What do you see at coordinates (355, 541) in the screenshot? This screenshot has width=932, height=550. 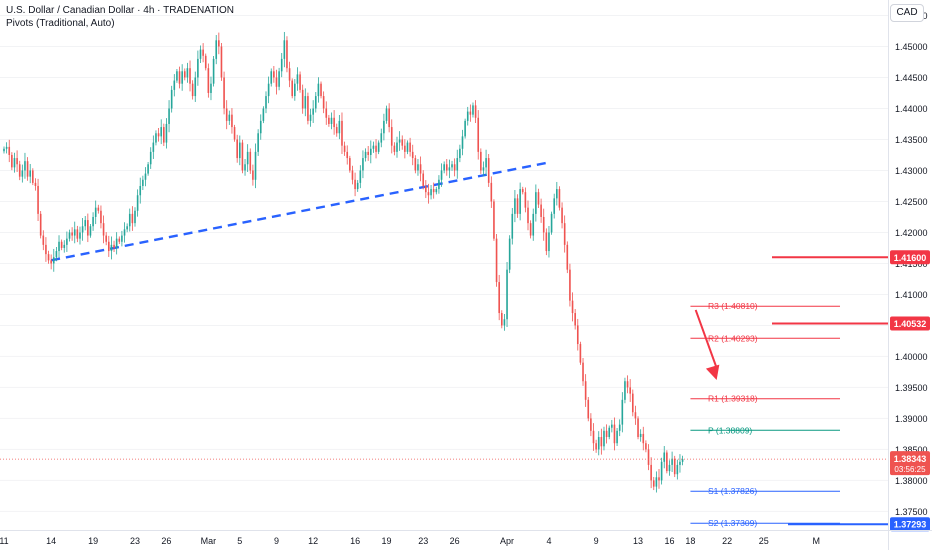 I see `time-tick-label: 16` at bounding box center [355, 541].